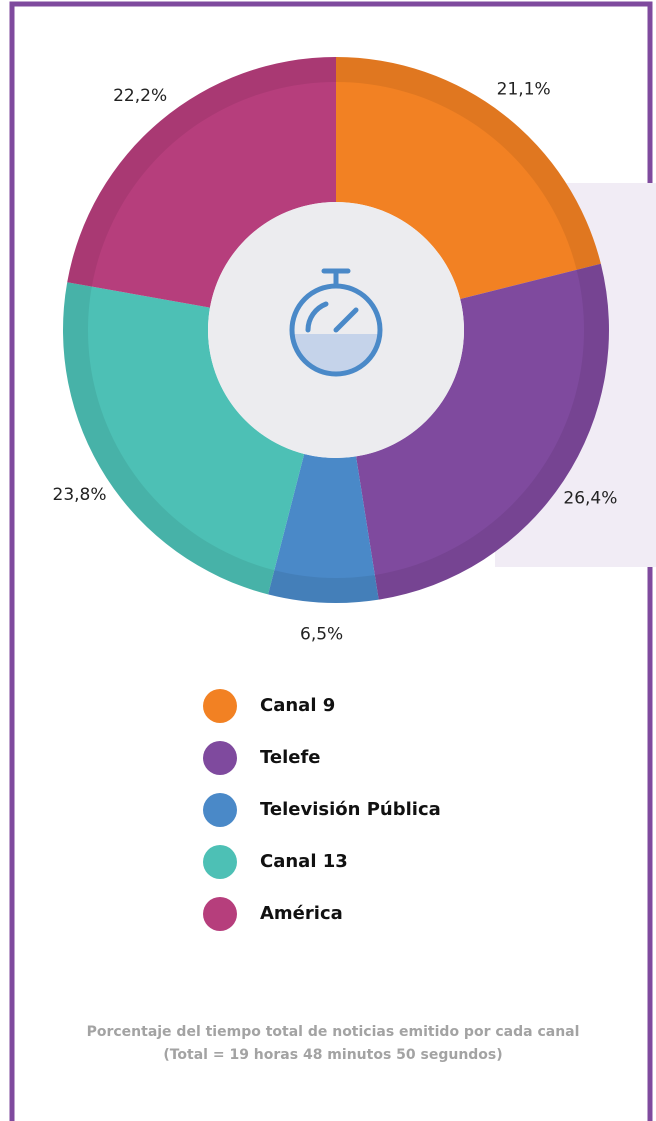 Image resolution: width=656 pixels, height=1121 pixels. I want to click on legend-label: Televisión Pública, so click(350, 809).